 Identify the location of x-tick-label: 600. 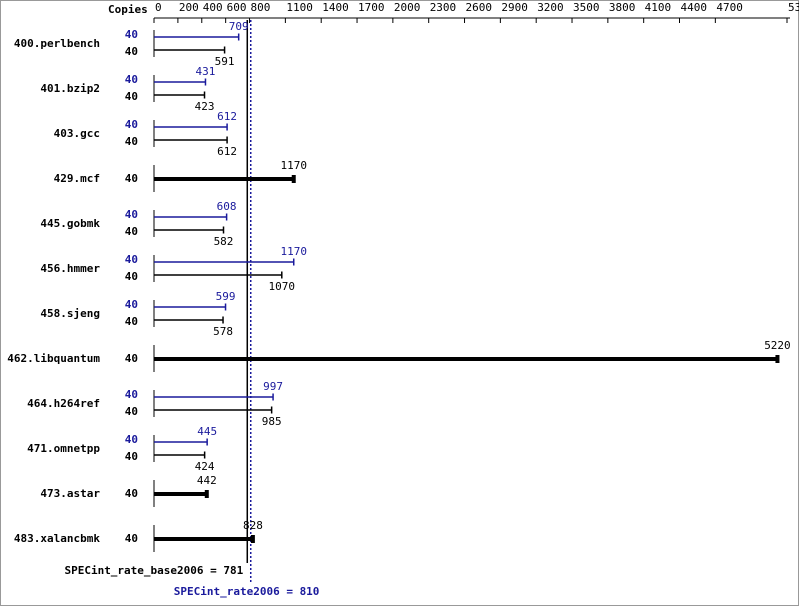
(237, 7).